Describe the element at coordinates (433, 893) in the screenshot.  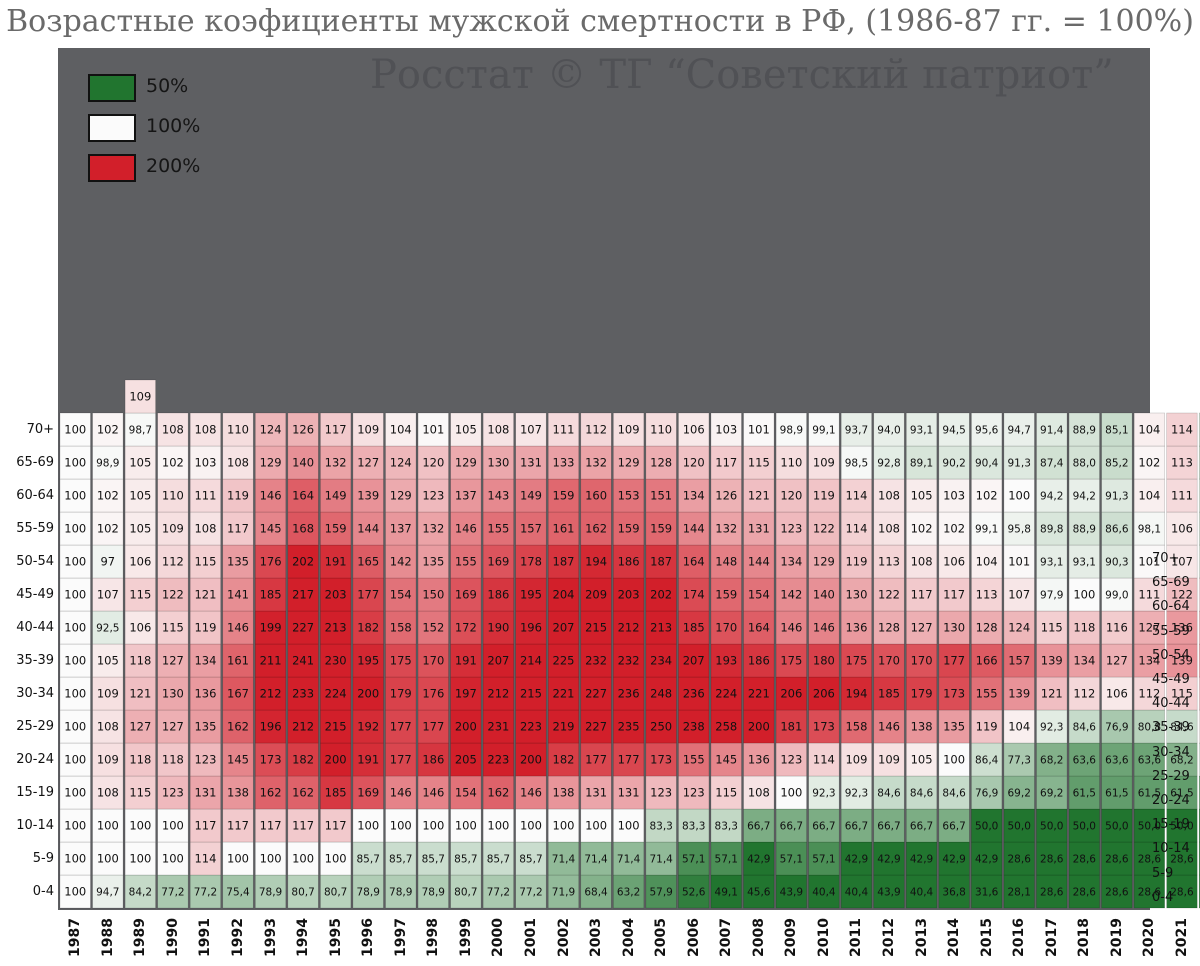
I see `cell-value-label: 78,9` at that location.